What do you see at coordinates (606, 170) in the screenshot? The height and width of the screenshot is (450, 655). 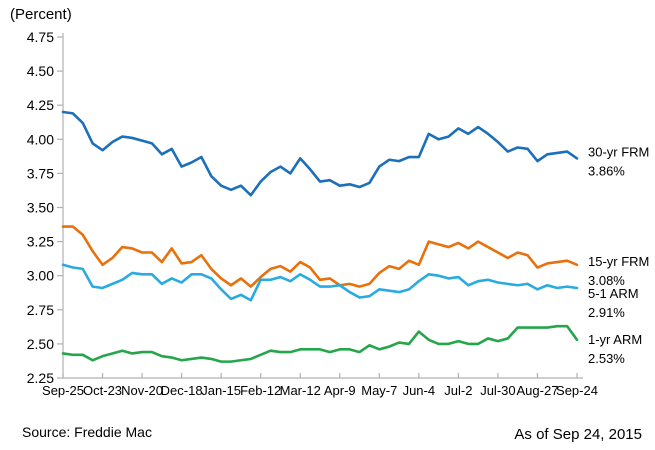 I see `series-end-value-30-yr-frm: 3.86%` at bounding box center [606, 170].